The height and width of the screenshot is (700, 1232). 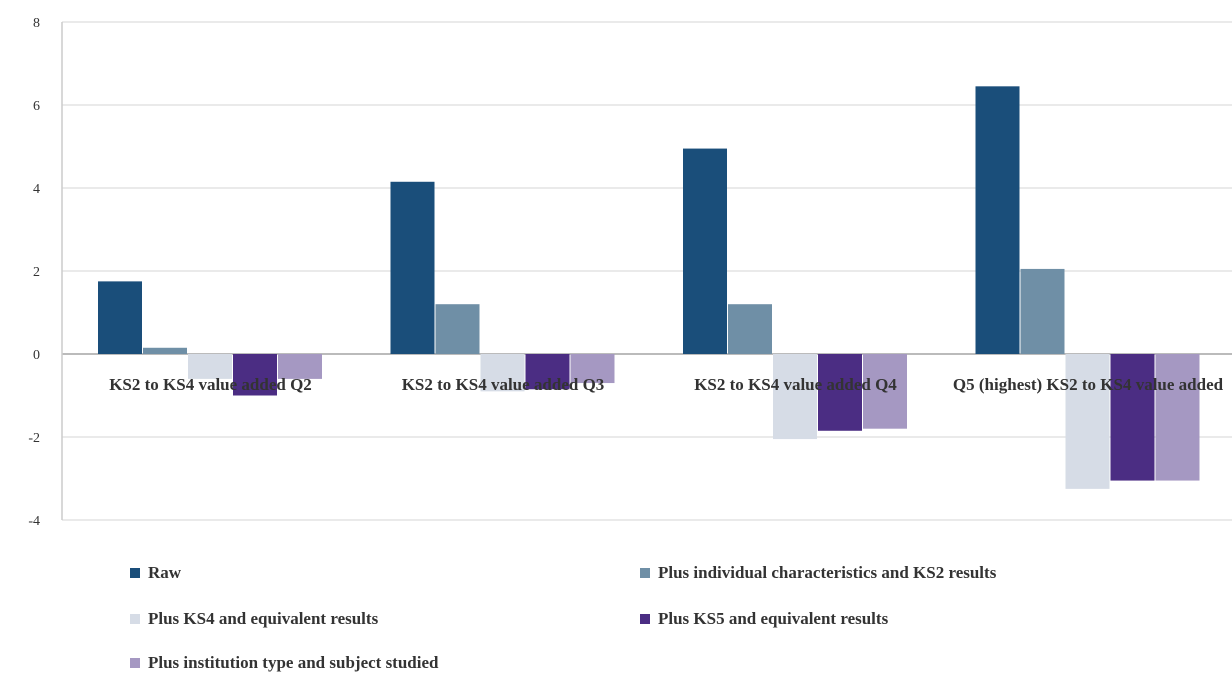 I want to click on x-tick-label: KS2 to KS4 value added Q3, so click(x=503, y=384).